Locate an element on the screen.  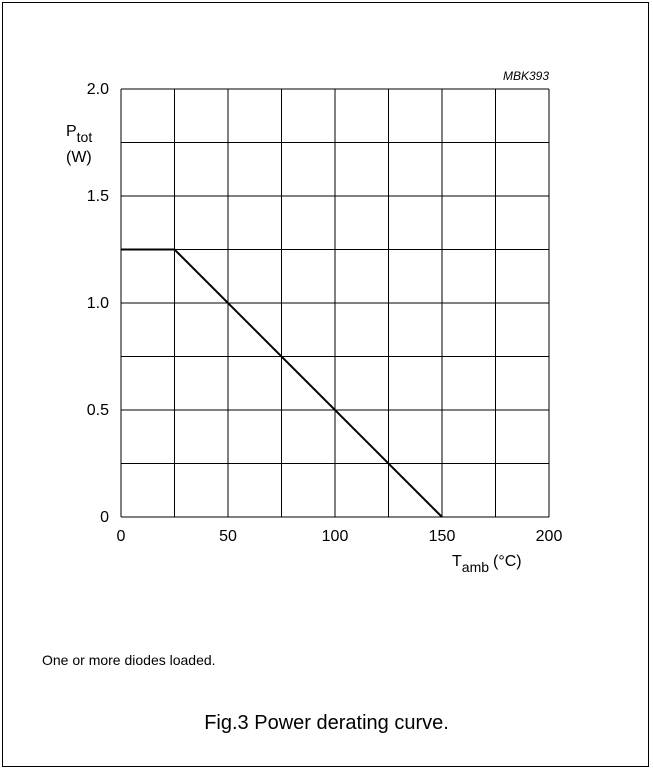
y-axis-label: Ptot is located at coordinates (79, 134).